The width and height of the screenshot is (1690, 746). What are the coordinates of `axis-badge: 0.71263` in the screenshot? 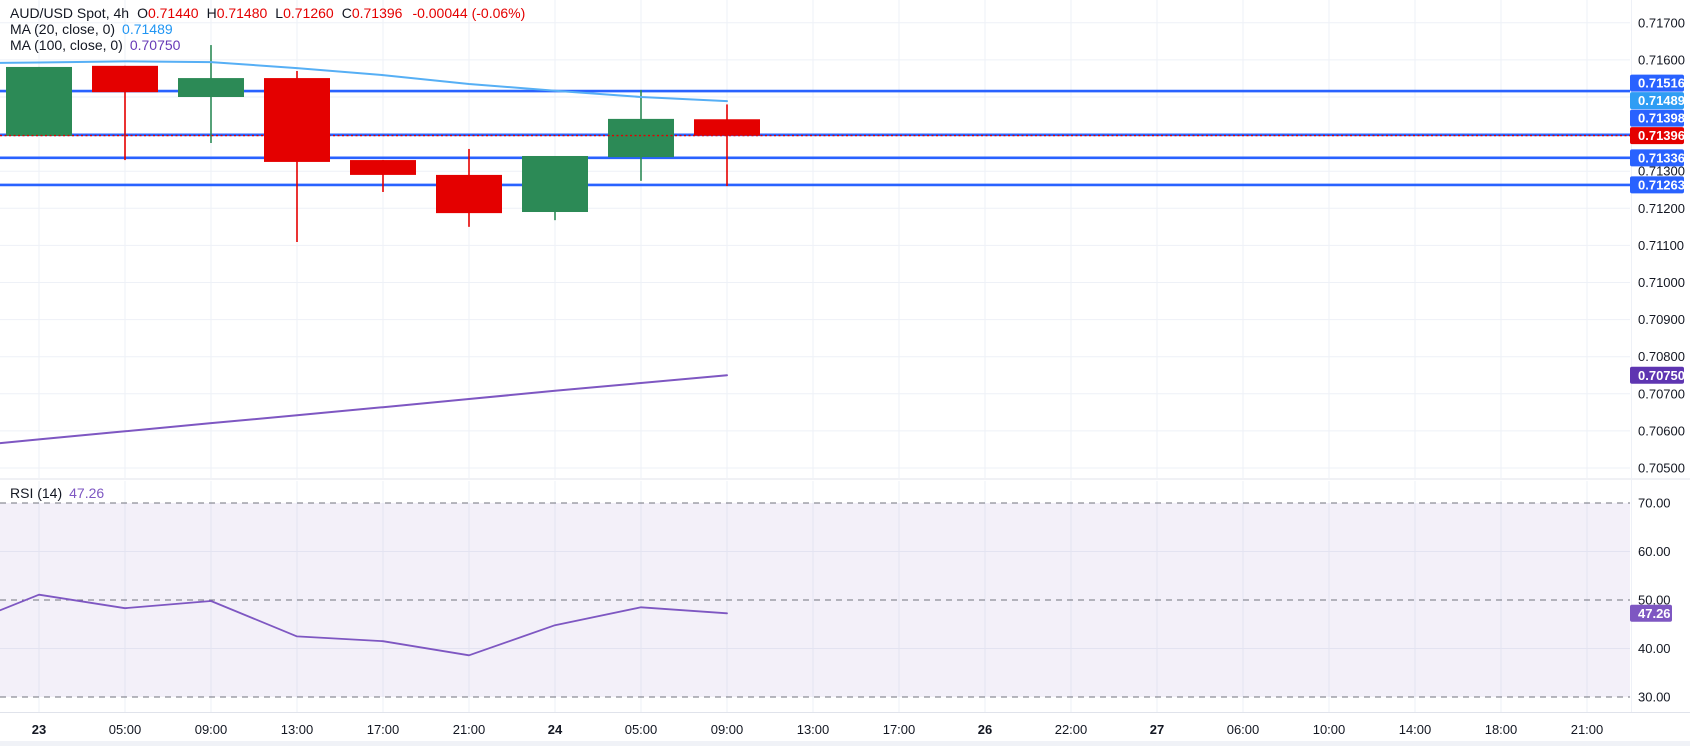 It's located at (1657, 185).